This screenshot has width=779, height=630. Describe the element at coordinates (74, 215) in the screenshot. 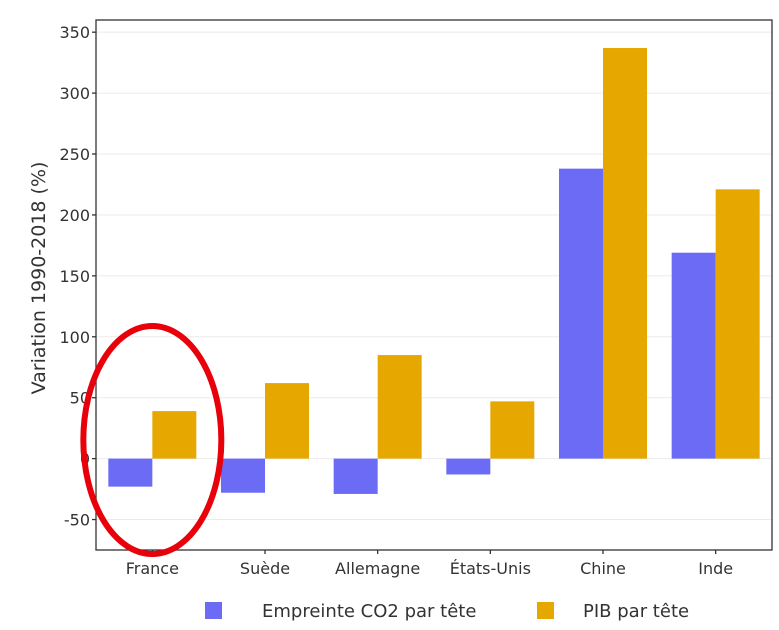

I see `y-tick-label: 200` at that location.